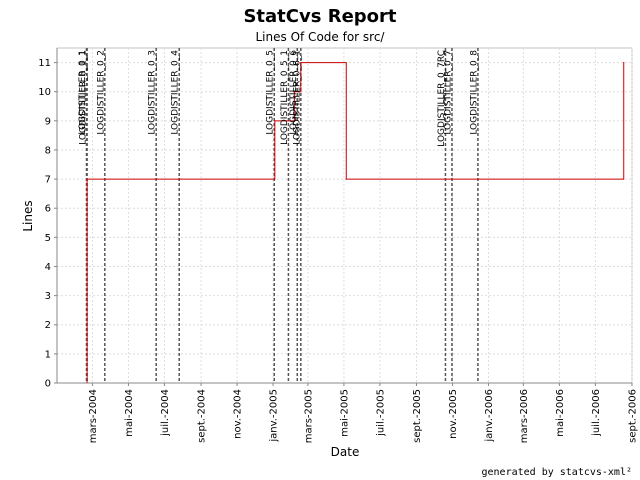  Describe the element at coordinates (238, 414) in the screenshot. I see `x-tick-label: nov.-2004` at that location.